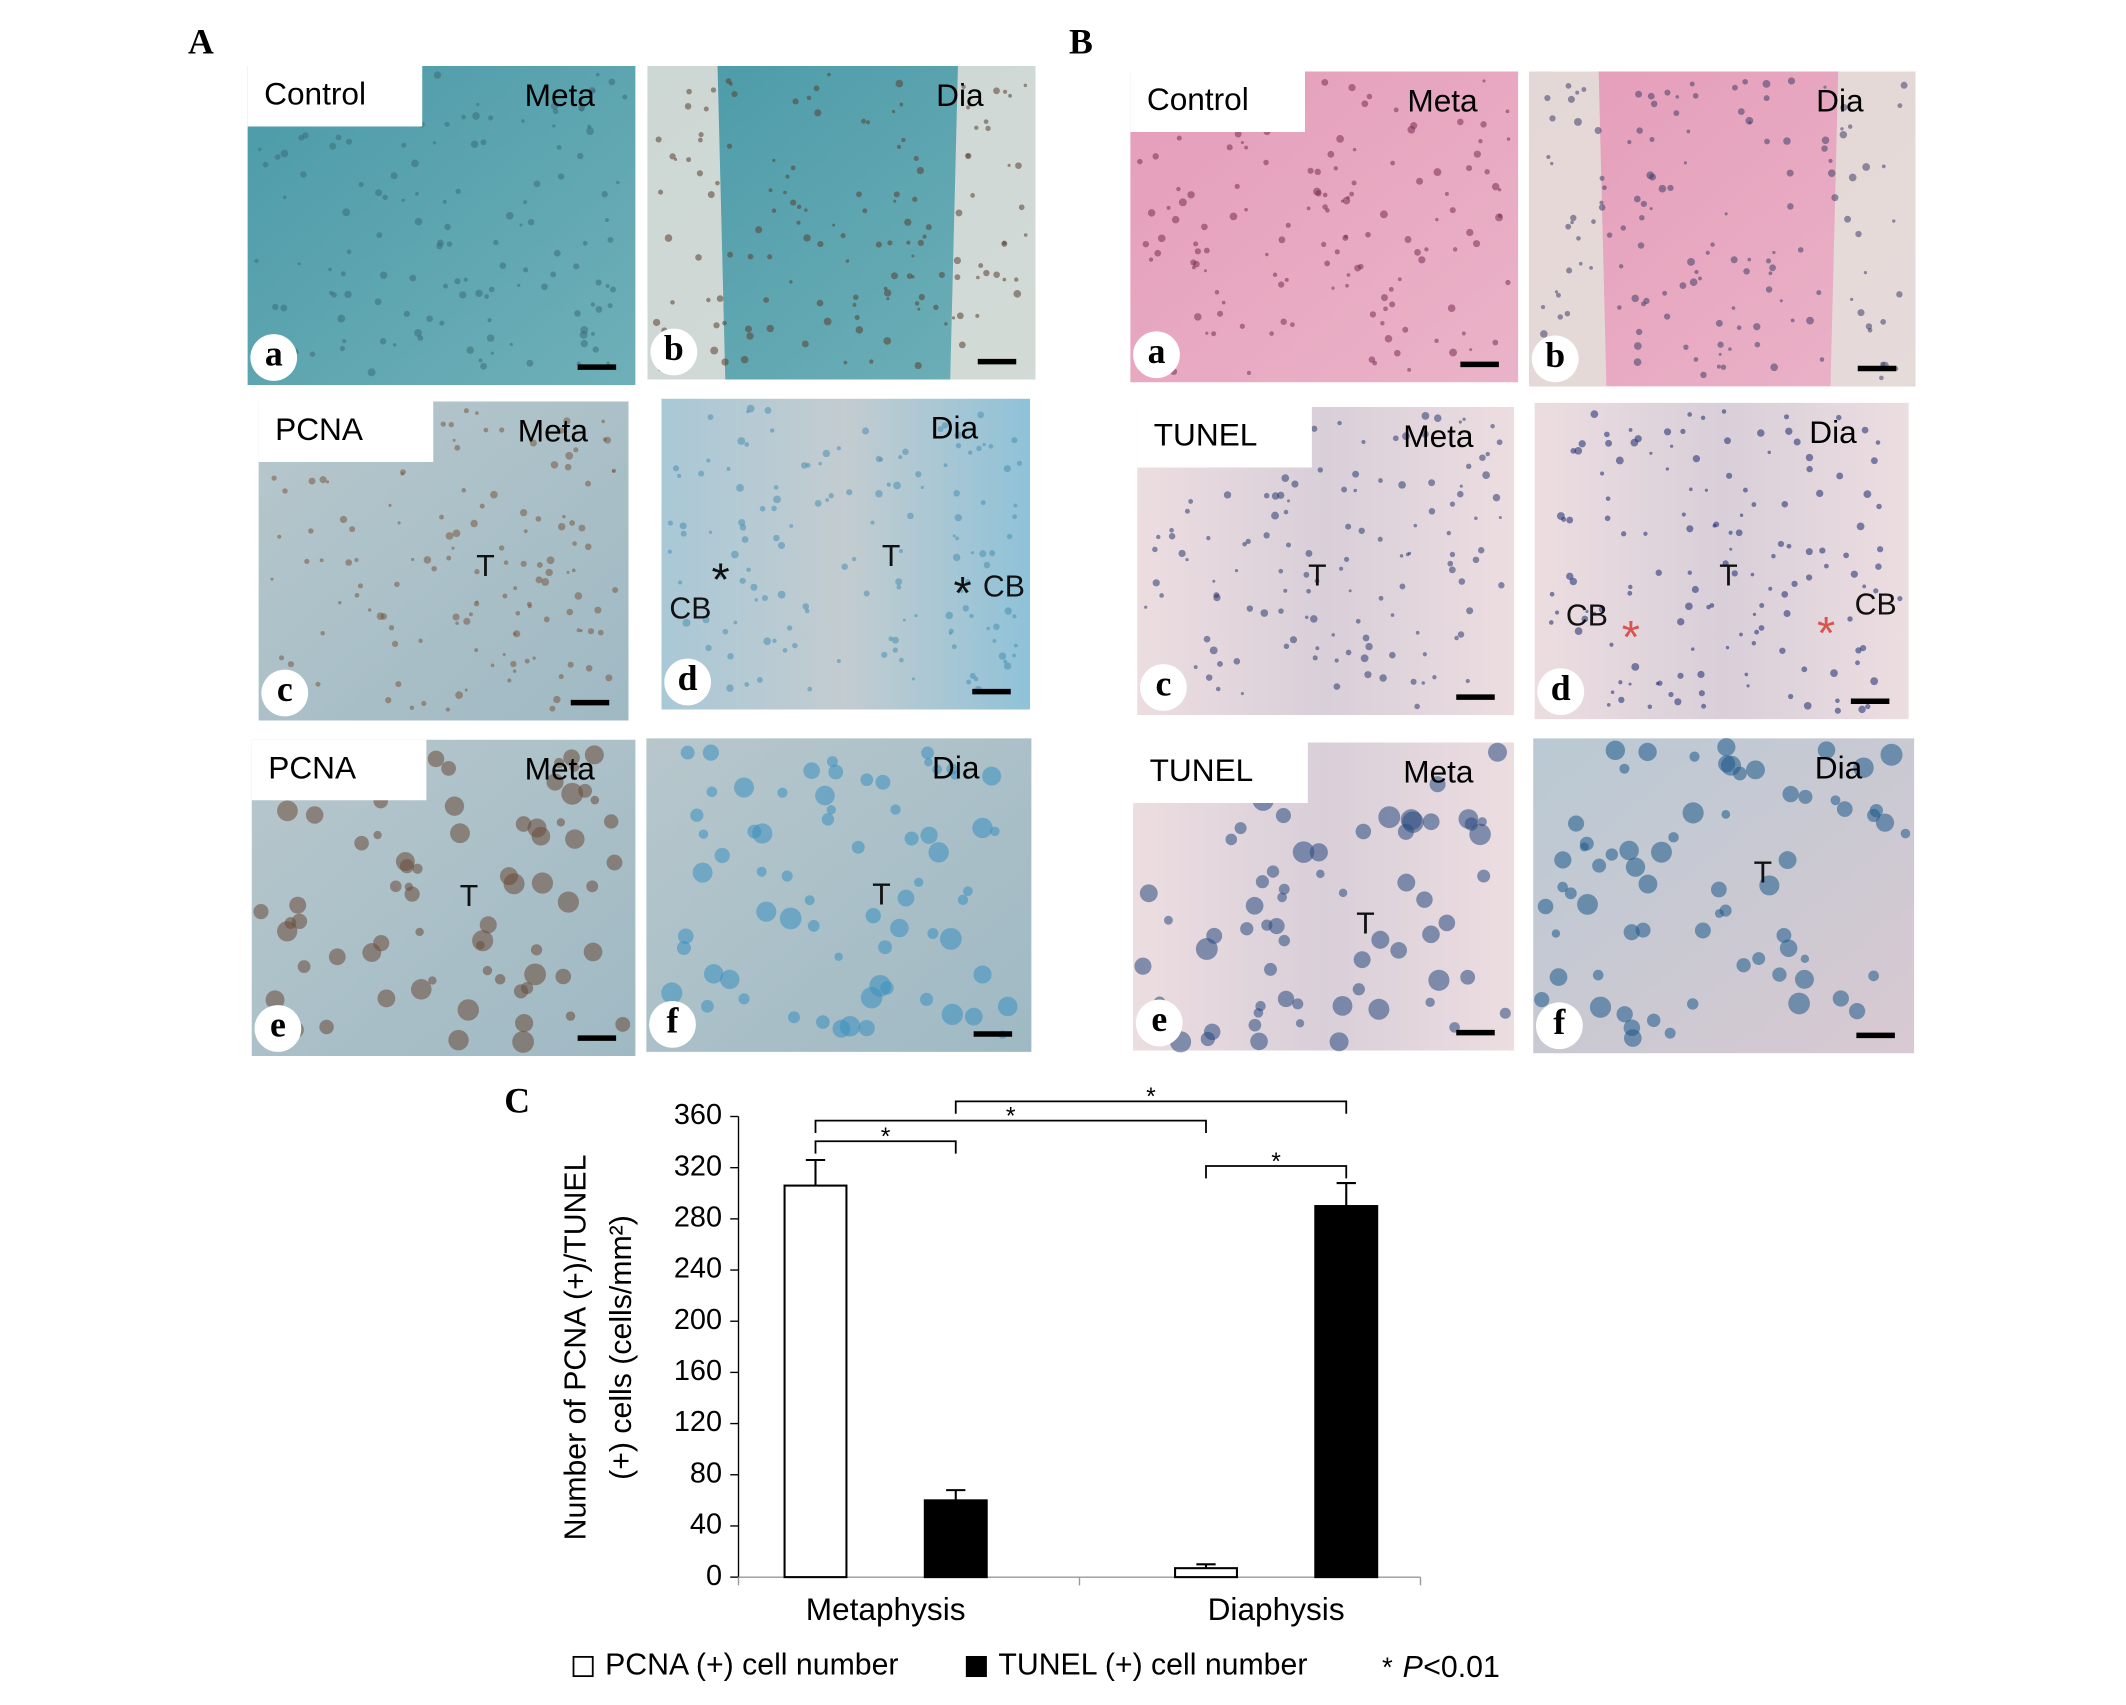 This screenshot has height=1705, width=2126. What do you see at coordinates (1387, 1667) in the screenshot?
I see `note-symbol: *` at bounding box center [1387, 1667].